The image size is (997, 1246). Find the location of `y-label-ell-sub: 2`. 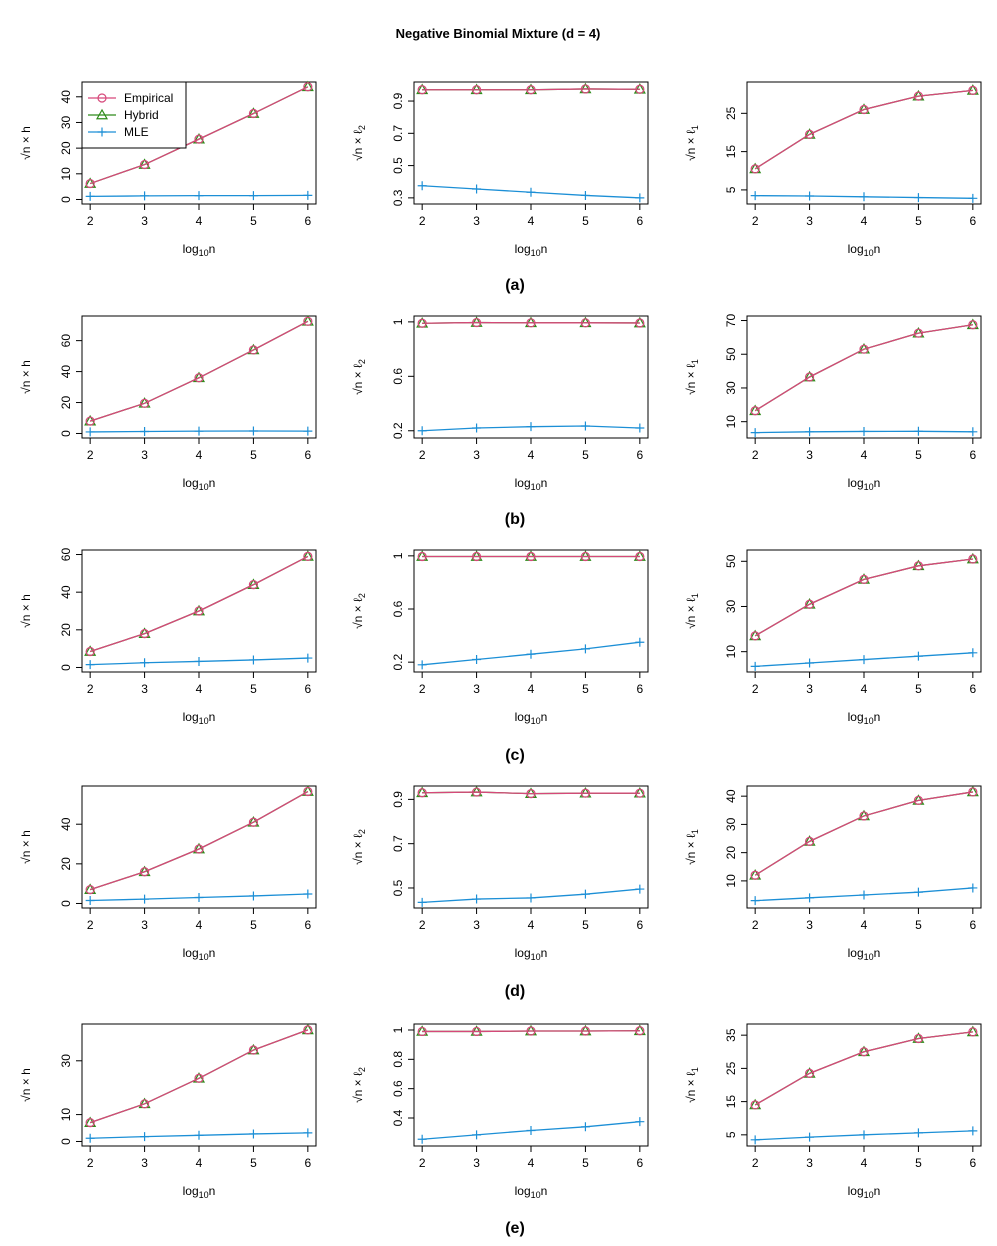

y-label-ell-sub: 2 is located at coordinates (362, 361).